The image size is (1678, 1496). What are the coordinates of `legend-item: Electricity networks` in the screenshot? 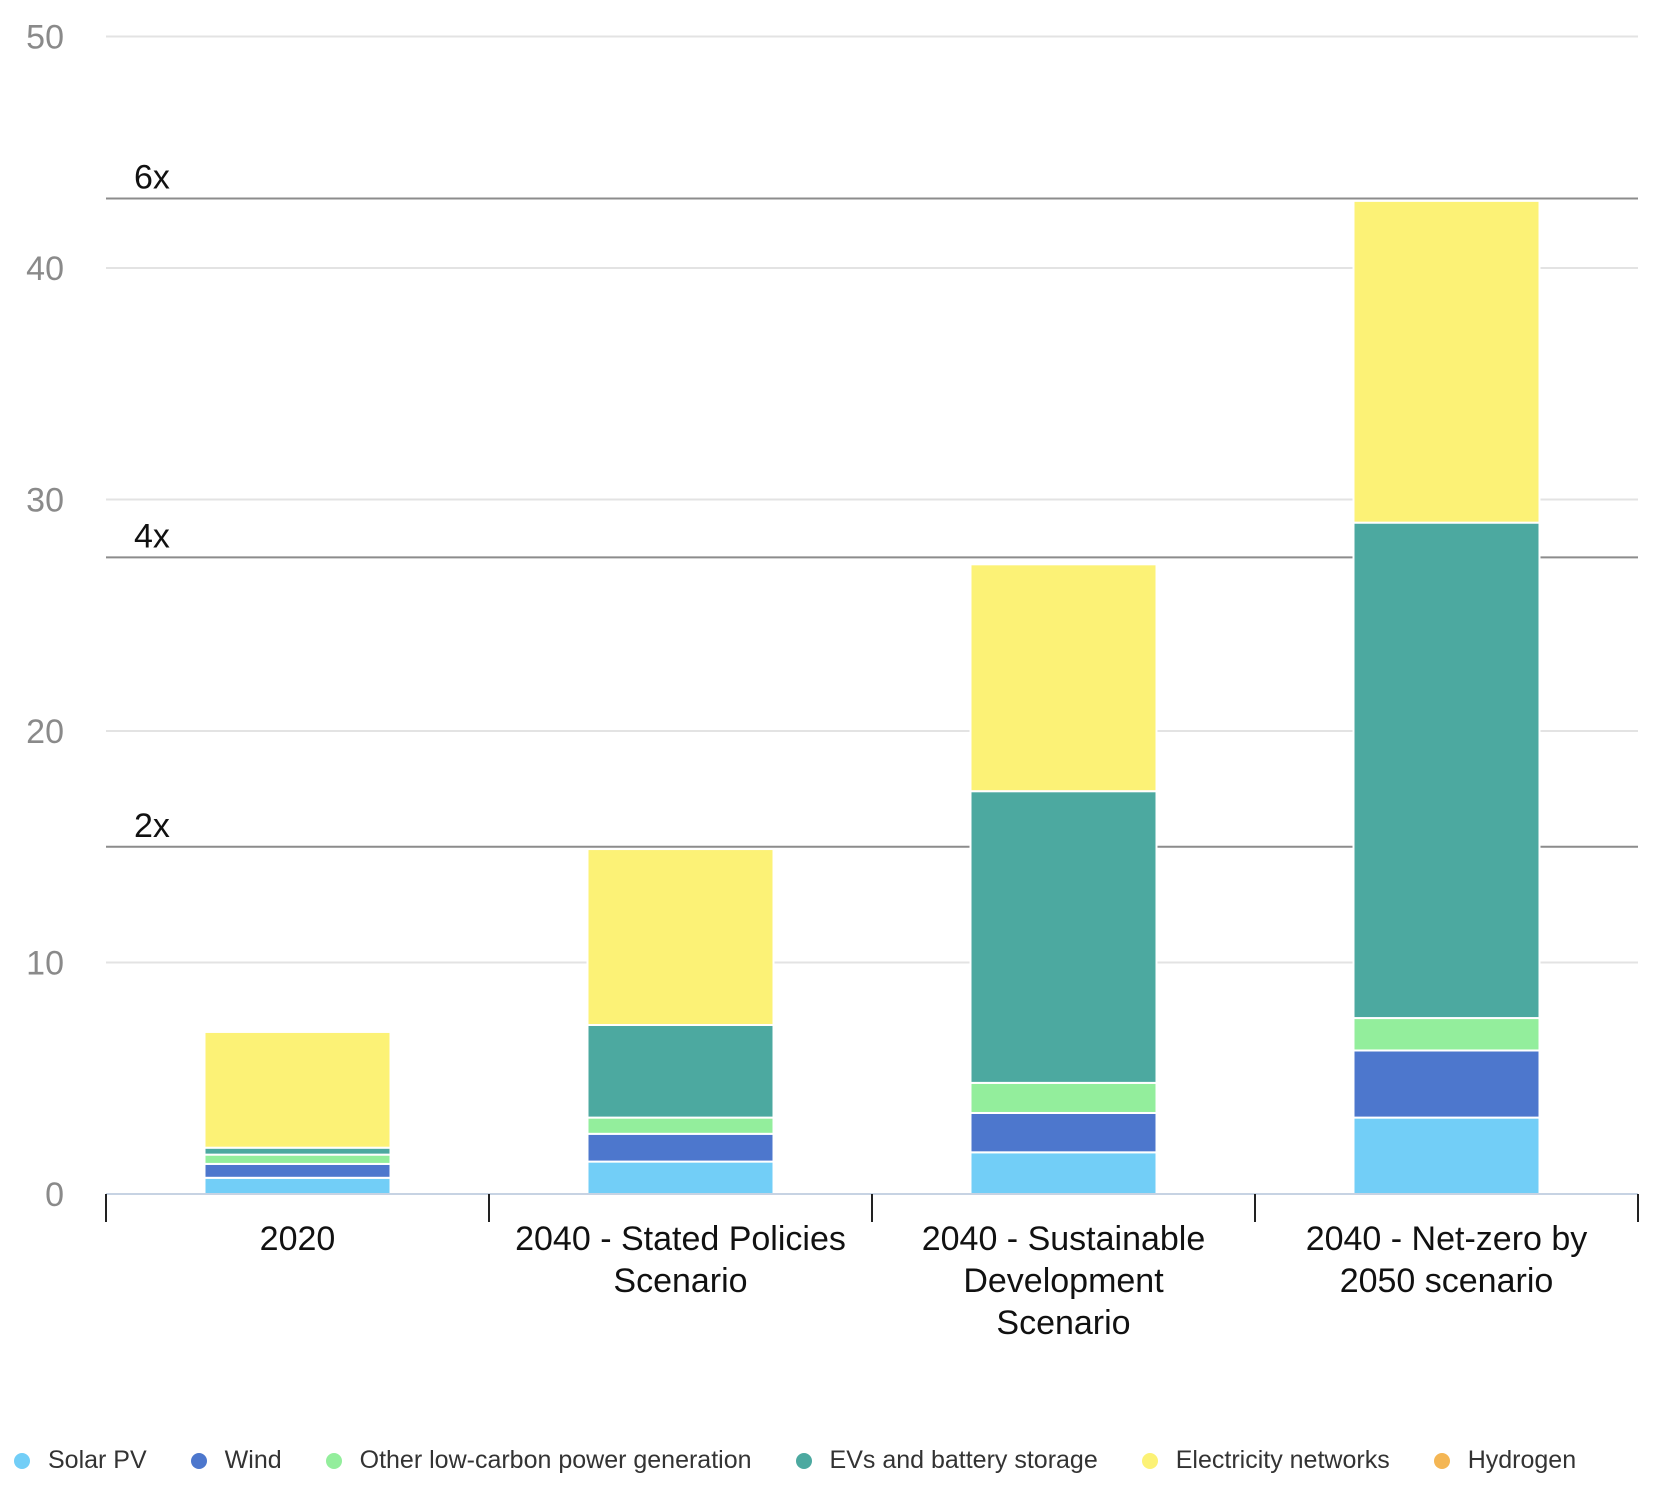 It's located at (1265, 1460).